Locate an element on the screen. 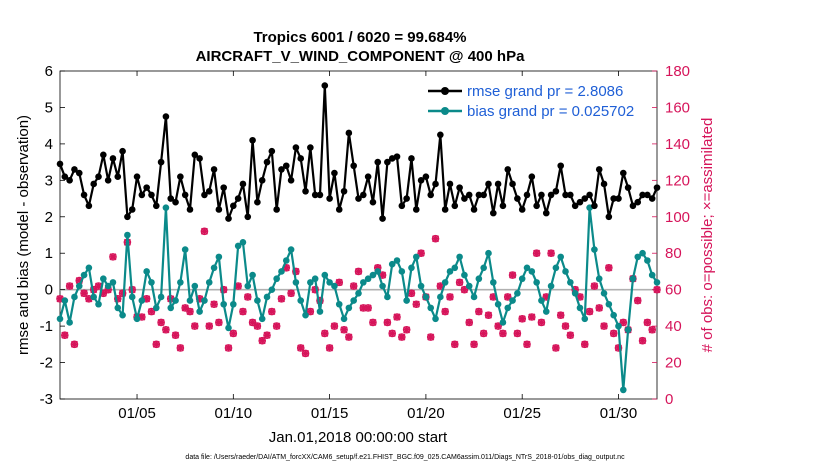 This screenshot has width=830, height=470. legend-bias-marker is located at coordinates (445, 111).